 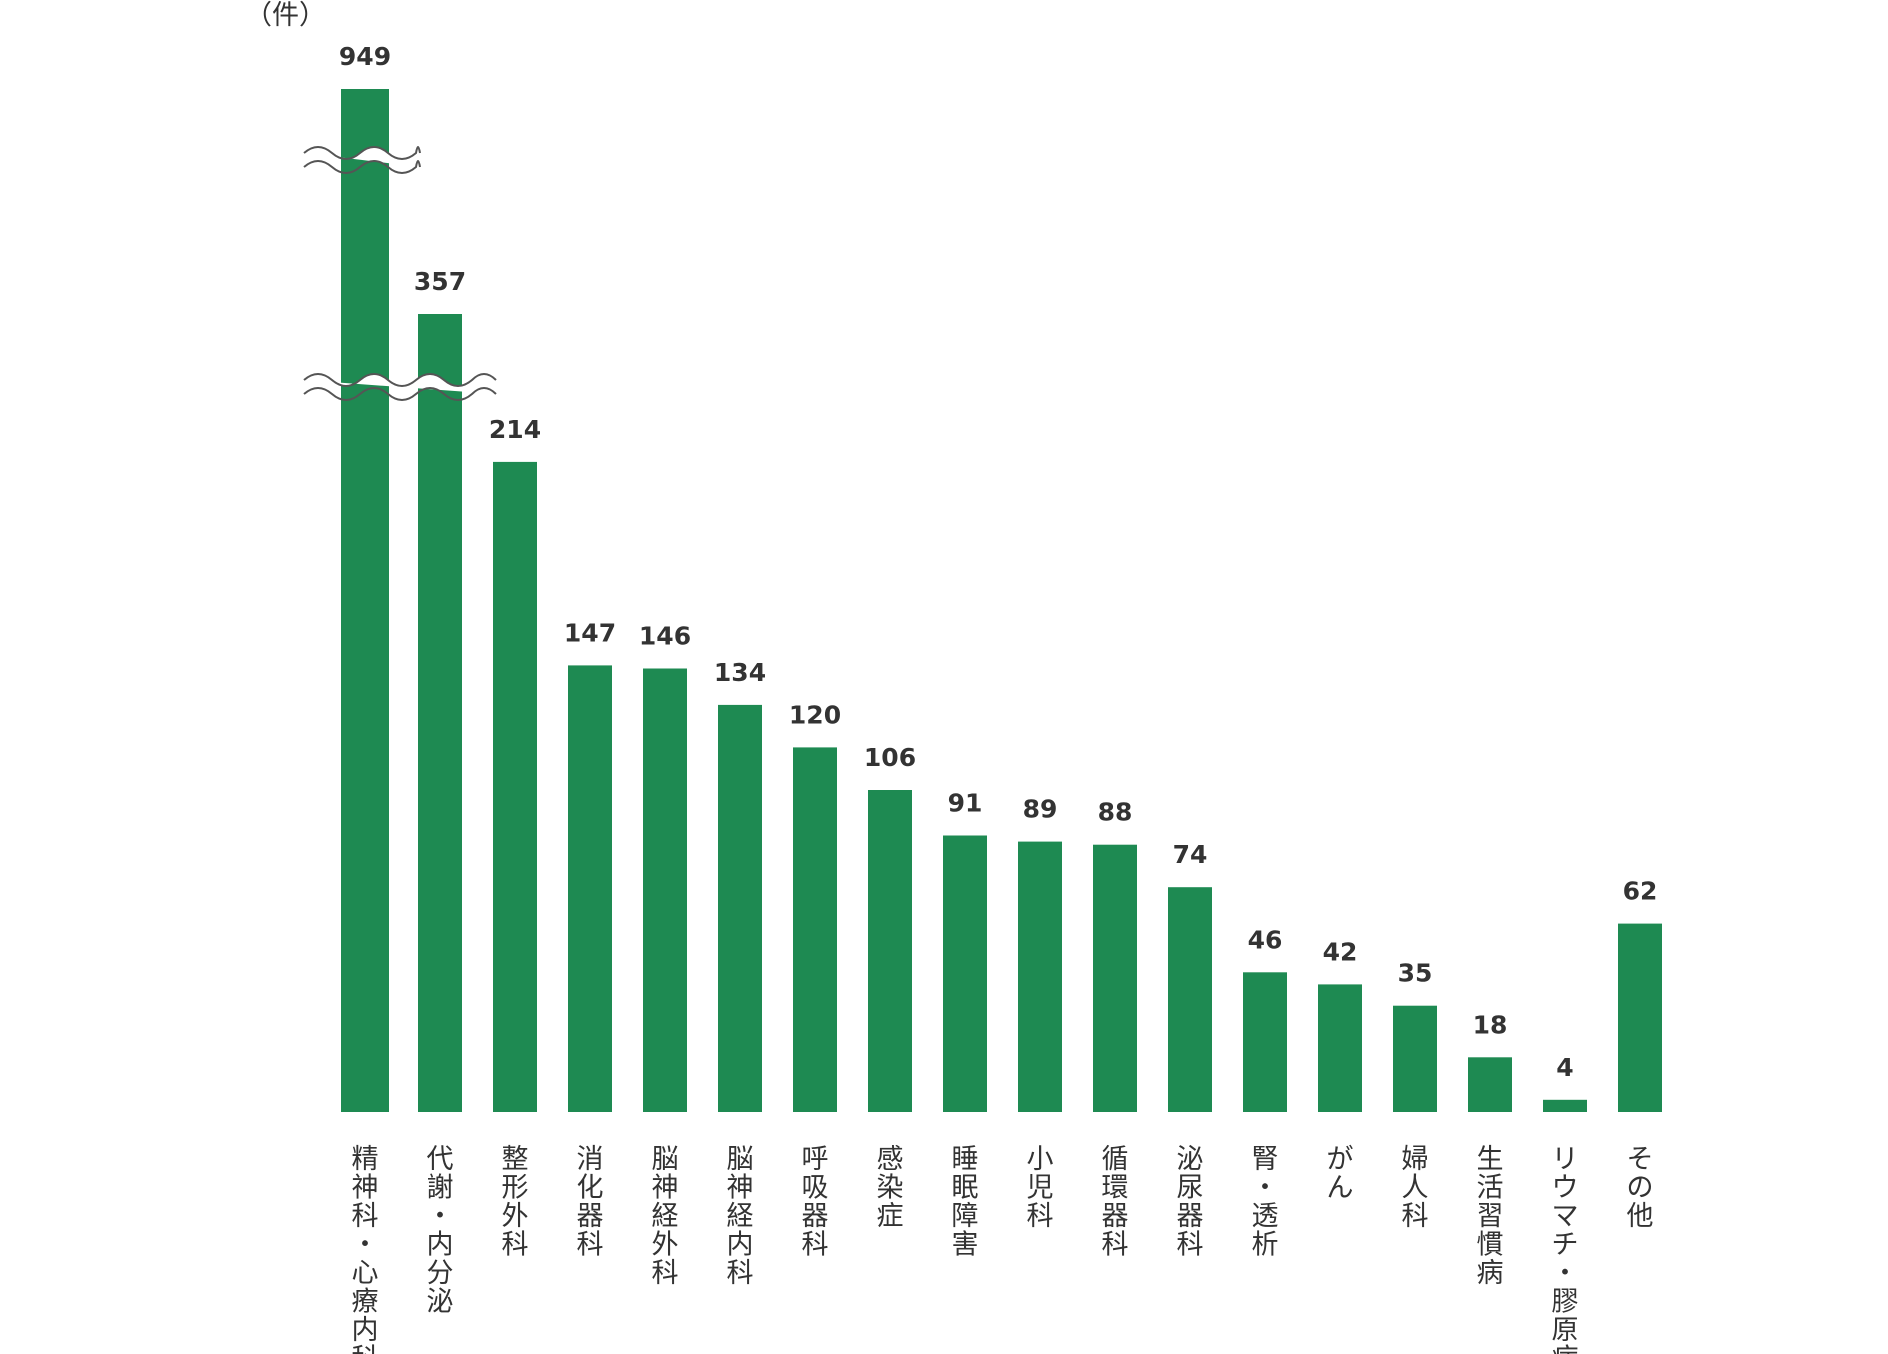 What do you see at coordinates (1265, 939) in the screenshot?
I see `bar-value-label: 46` at bounding box center [1265, 939].